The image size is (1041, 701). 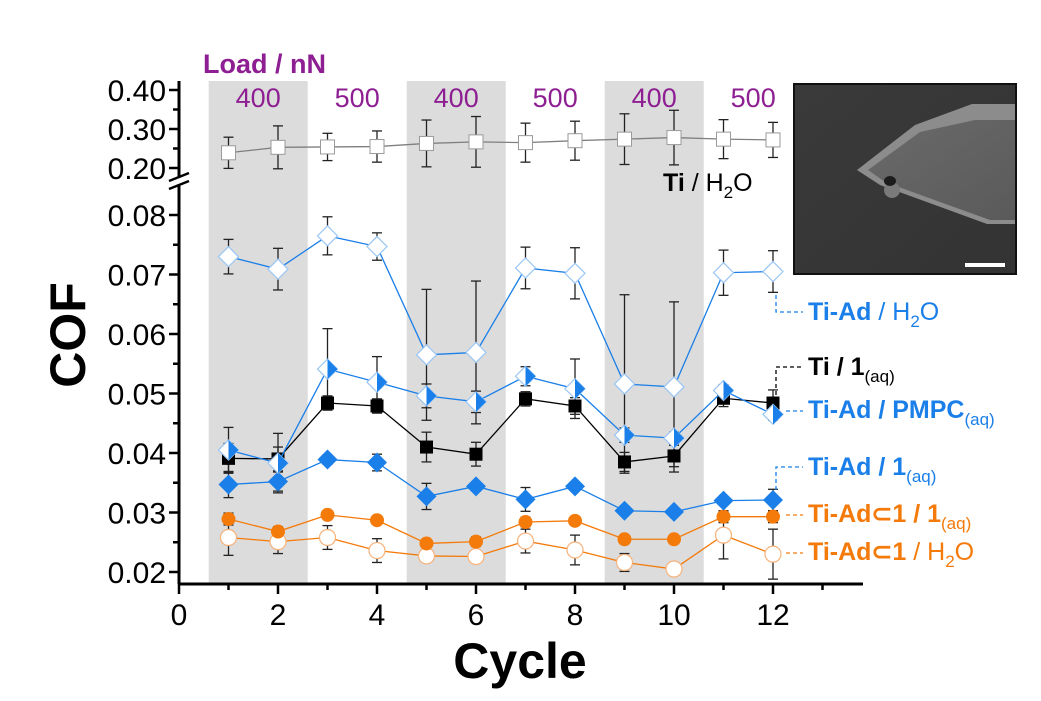 I want to click on legend-bold: Ti, so click(x=674, y=183).